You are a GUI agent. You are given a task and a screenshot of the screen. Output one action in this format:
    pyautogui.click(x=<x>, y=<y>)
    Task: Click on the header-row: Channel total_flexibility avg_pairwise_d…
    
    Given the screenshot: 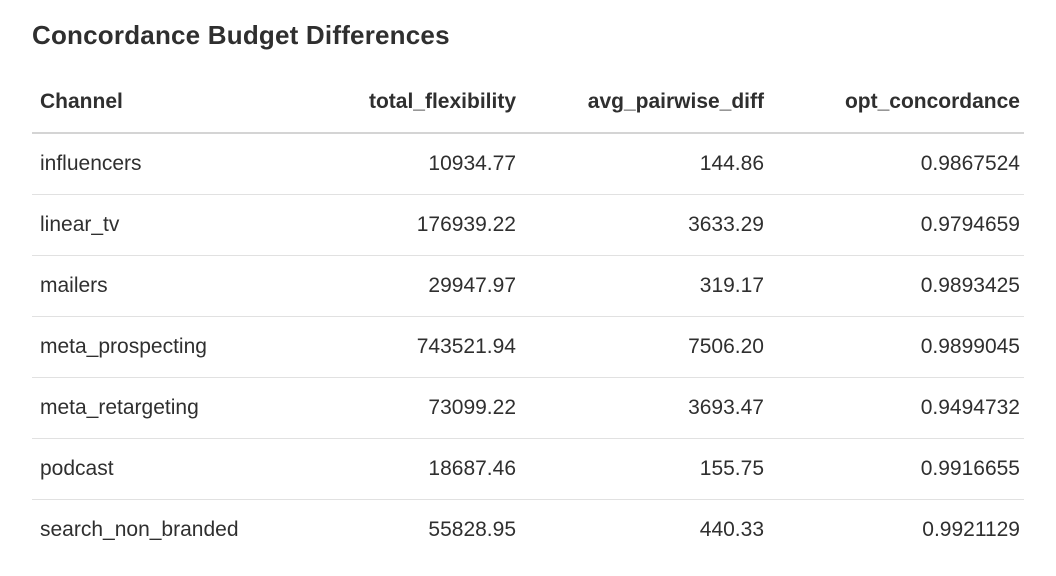 What is the action you would take?
    pyautogui.click(x=528, y=104)
    